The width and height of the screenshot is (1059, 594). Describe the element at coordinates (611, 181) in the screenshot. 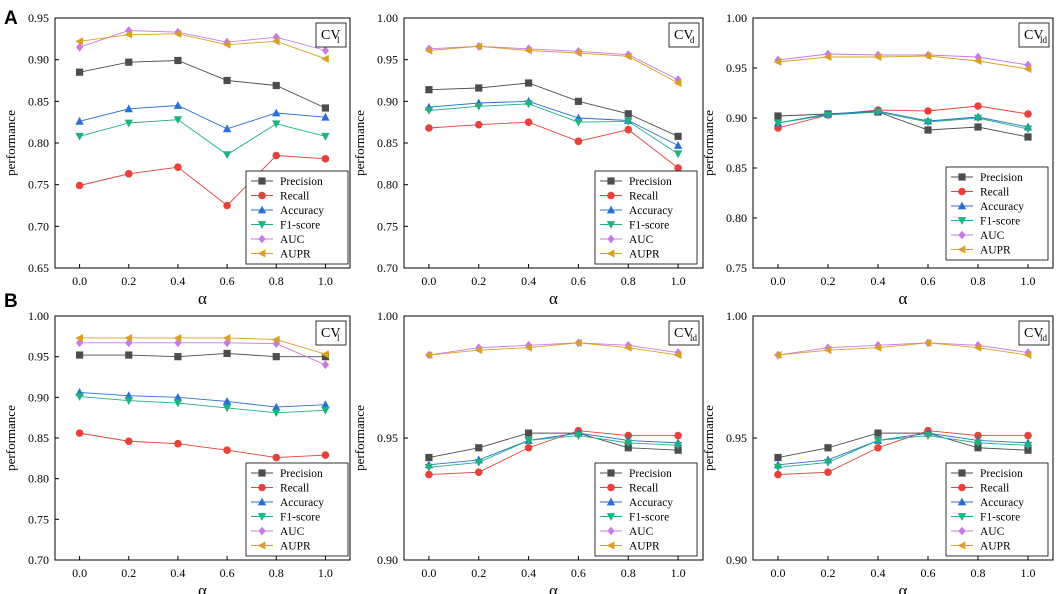

I see `legend-marker-precision` at that location.